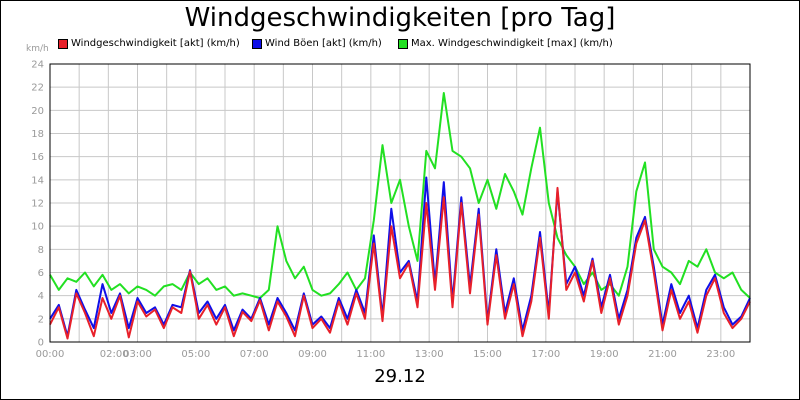 The image size is (800, 400). I want to click on y-tick-label: 6, so click(41, 273).